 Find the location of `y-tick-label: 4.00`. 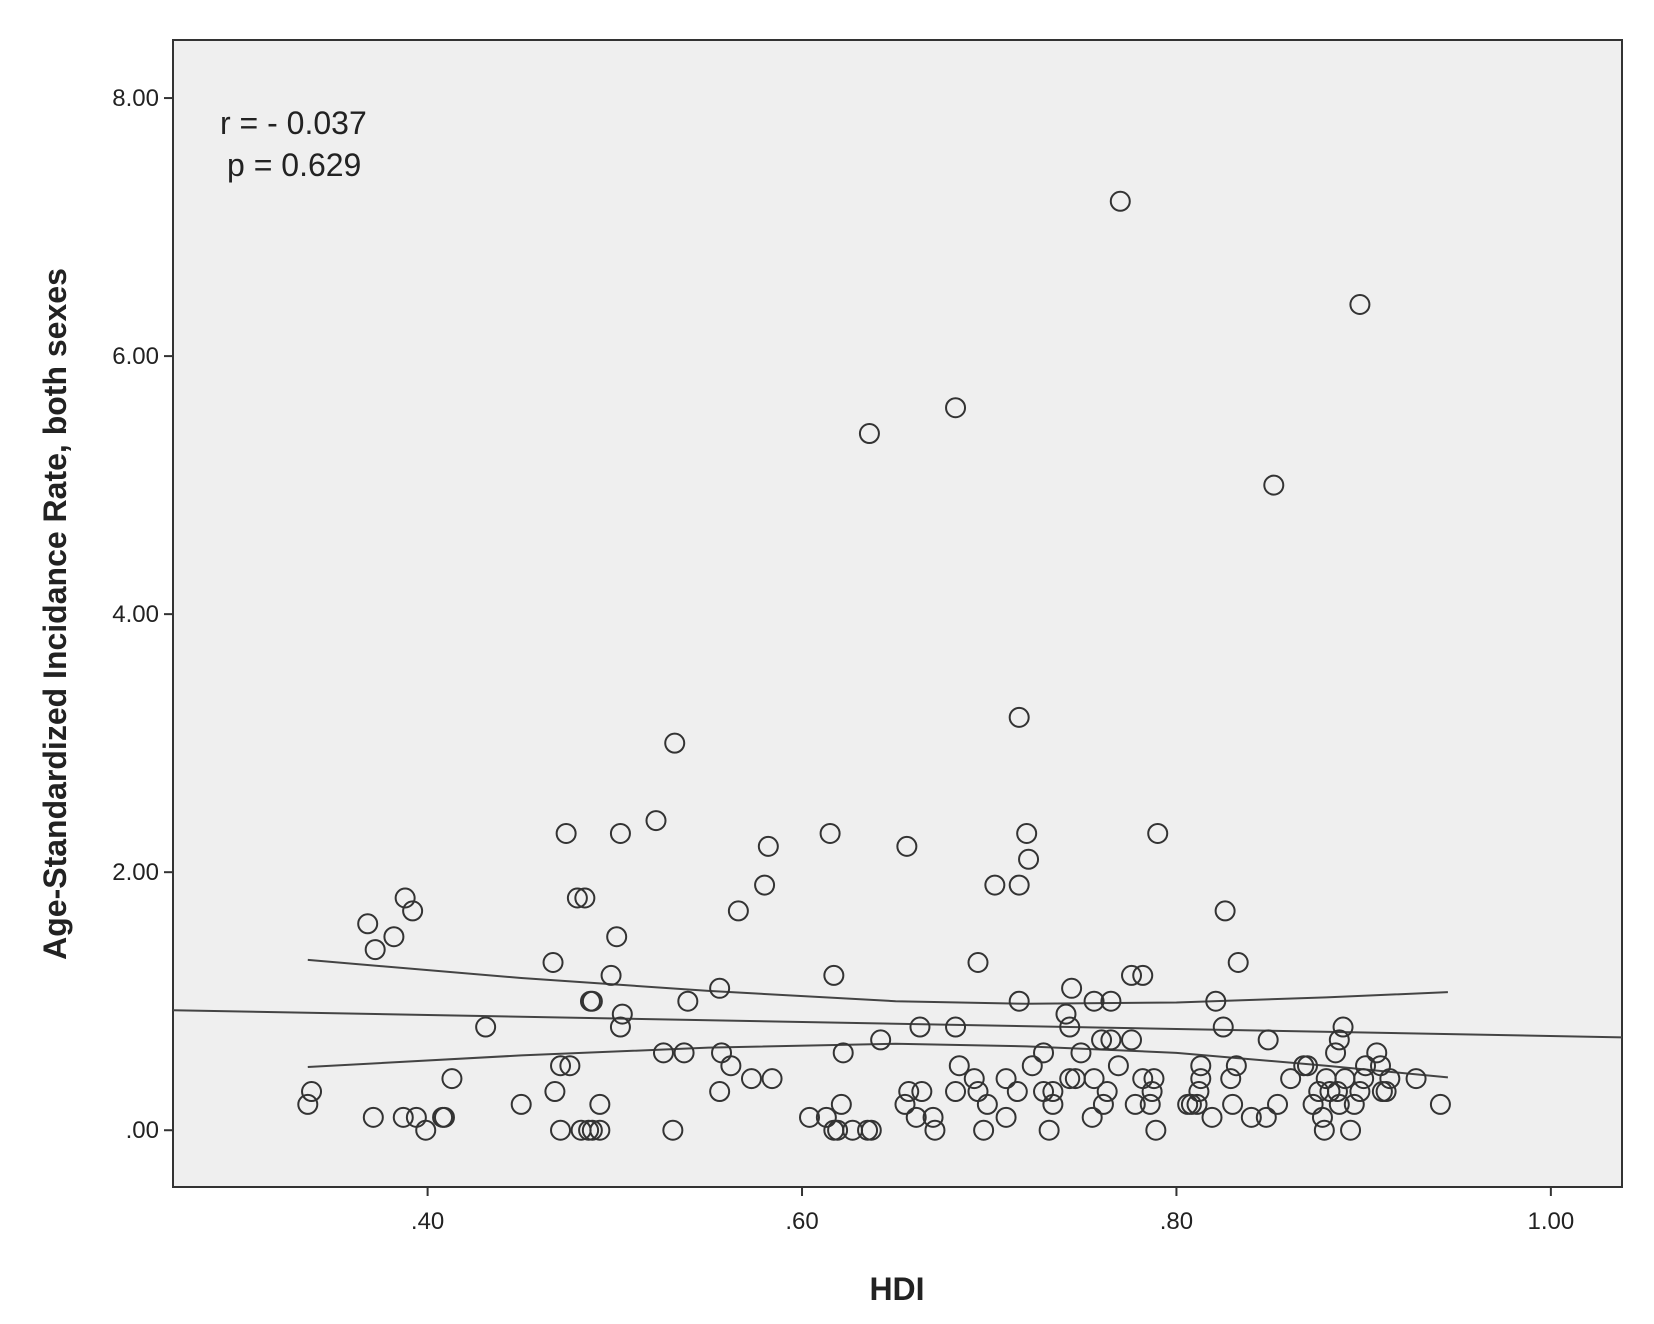

y-tick-label: 4.00 is located at coordinates (135, 614).